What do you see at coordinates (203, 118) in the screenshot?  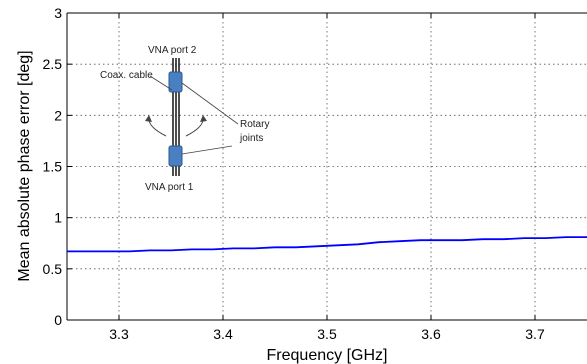 I see `rotation-arrowhead-right` at bounding box center [203, 118].